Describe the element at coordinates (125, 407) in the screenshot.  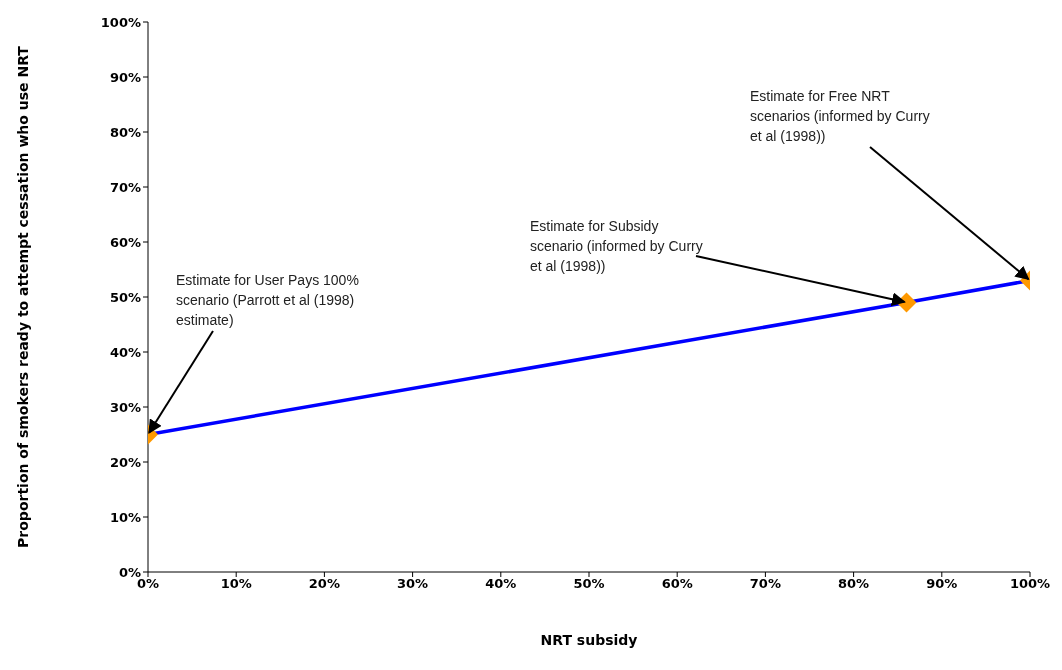
I see `y-tick-label: 30%` at that location.